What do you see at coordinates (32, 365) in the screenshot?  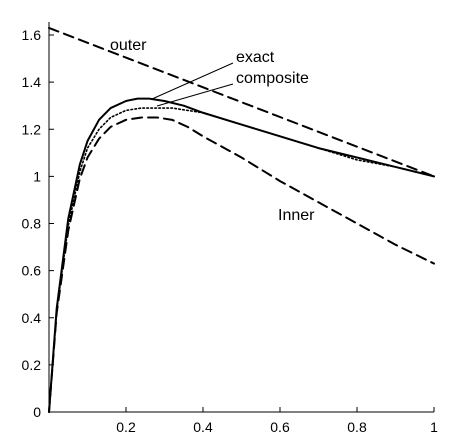 I see `y-tick-label: 0.2` at bounding box center [32, 365].